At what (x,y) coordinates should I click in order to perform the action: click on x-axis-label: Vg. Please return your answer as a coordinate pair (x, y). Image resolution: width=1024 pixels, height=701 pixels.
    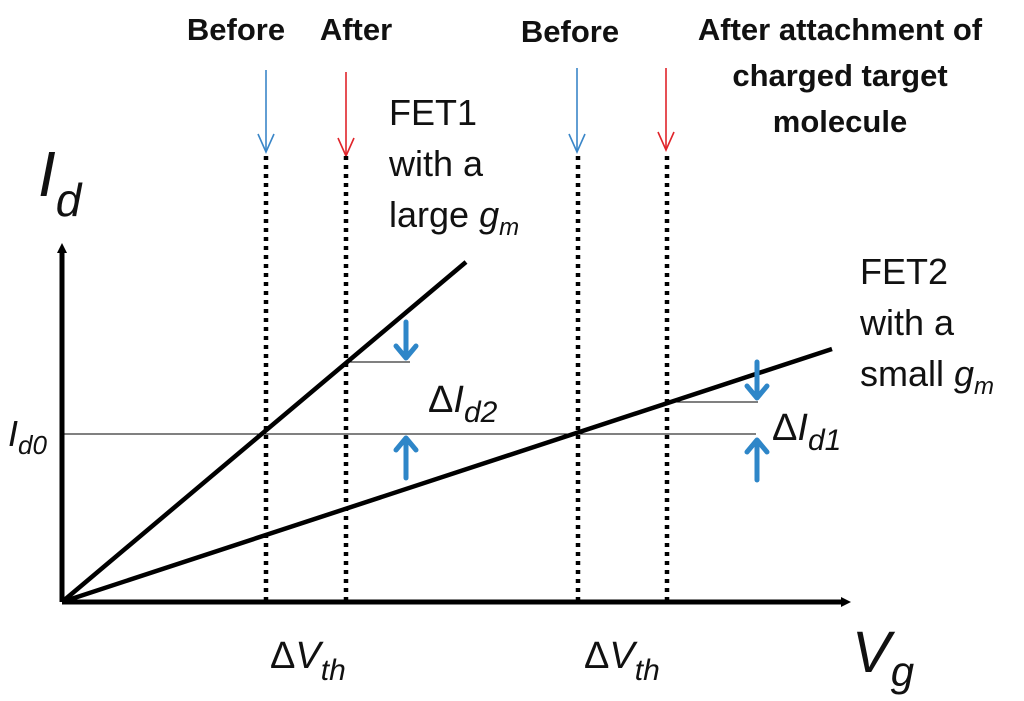
    Looking at the image, I should click on (883, 657).